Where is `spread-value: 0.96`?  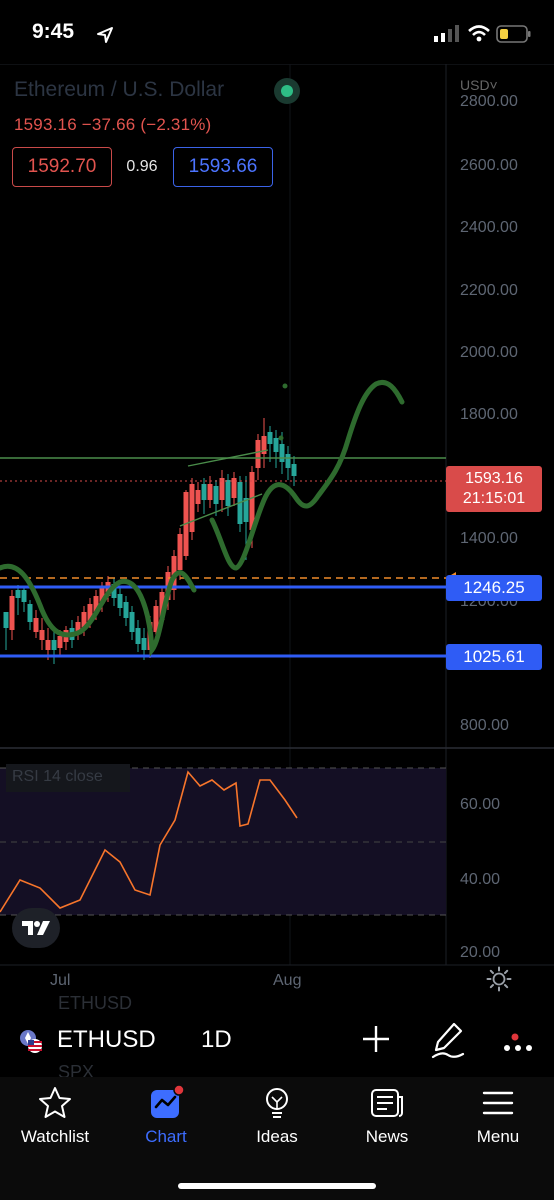 spread-value: 0.96 is located at coordinates (142, 166).